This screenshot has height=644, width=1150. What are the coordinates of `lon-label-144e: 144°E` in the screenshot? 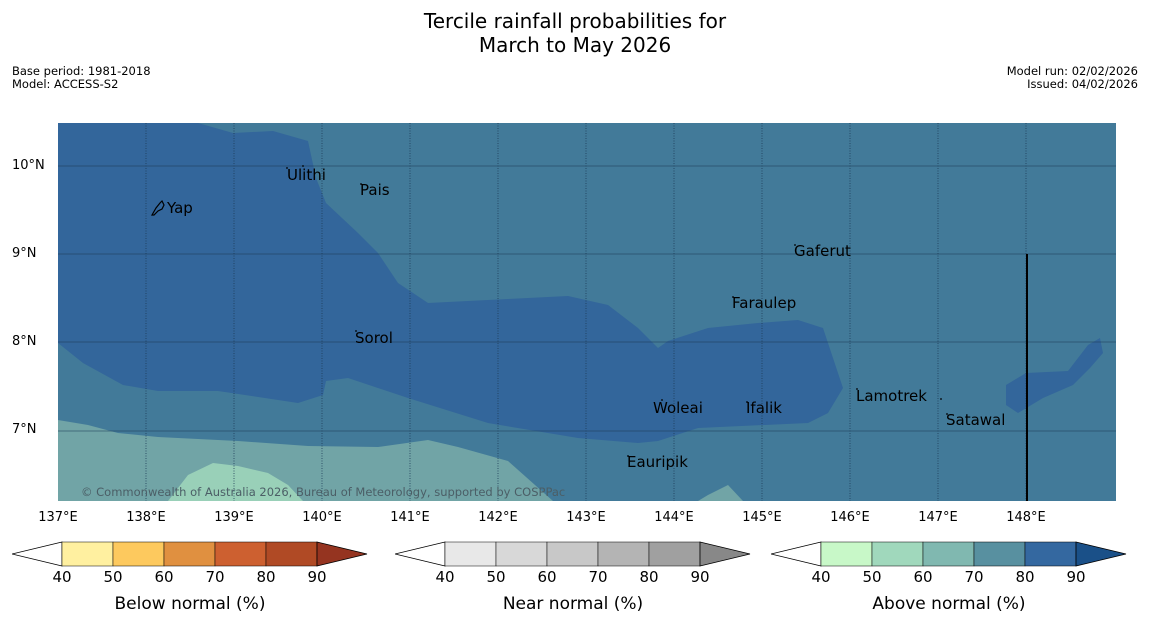 It's located at (674, 517).